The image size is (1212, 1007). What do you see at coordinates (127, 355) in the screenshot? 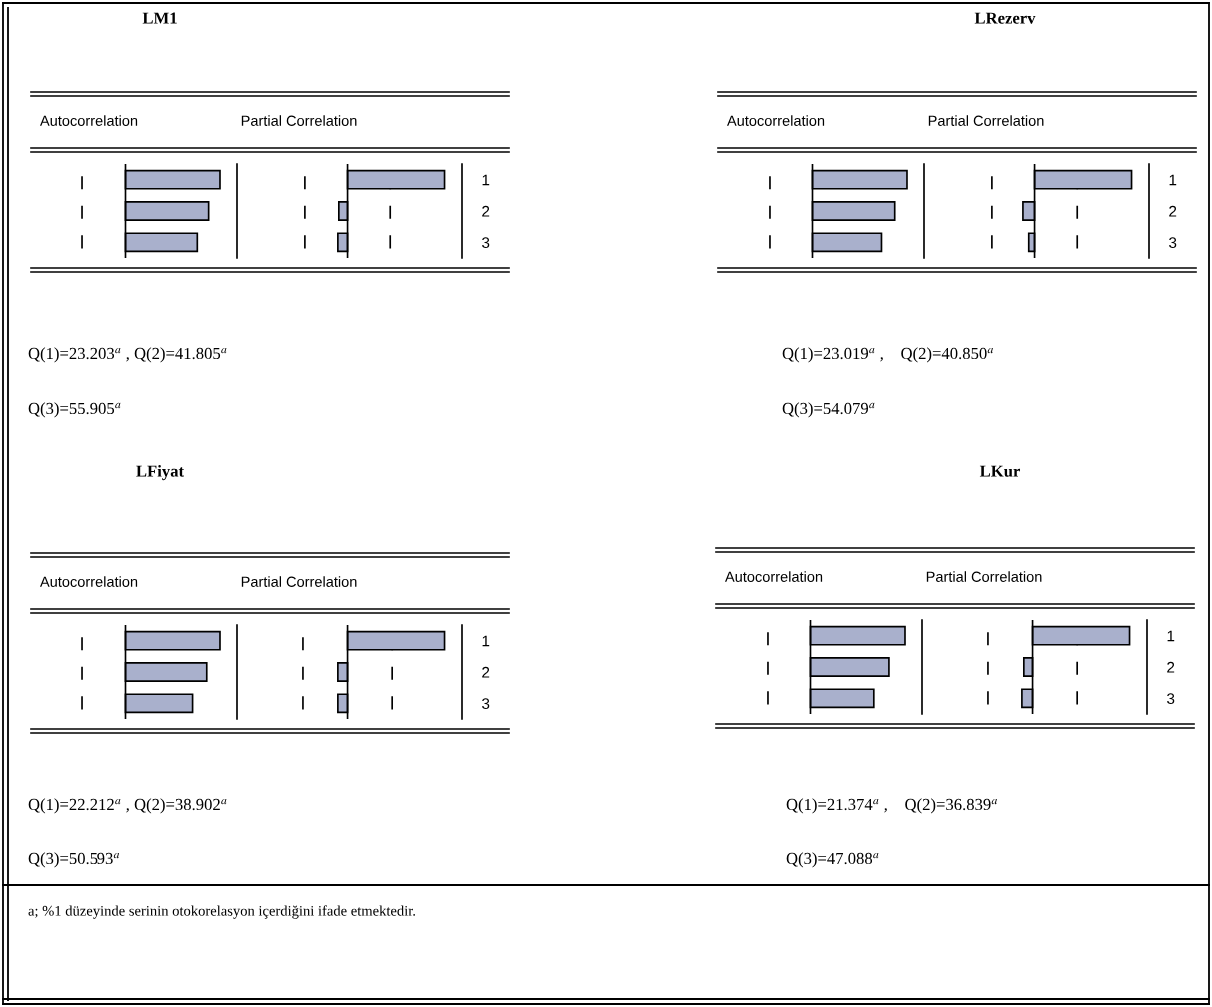
I see `text: Q(1)=23.203$^{a}$ , Q(2)=41.805$^{a}$` at bounding box center [127, 355].